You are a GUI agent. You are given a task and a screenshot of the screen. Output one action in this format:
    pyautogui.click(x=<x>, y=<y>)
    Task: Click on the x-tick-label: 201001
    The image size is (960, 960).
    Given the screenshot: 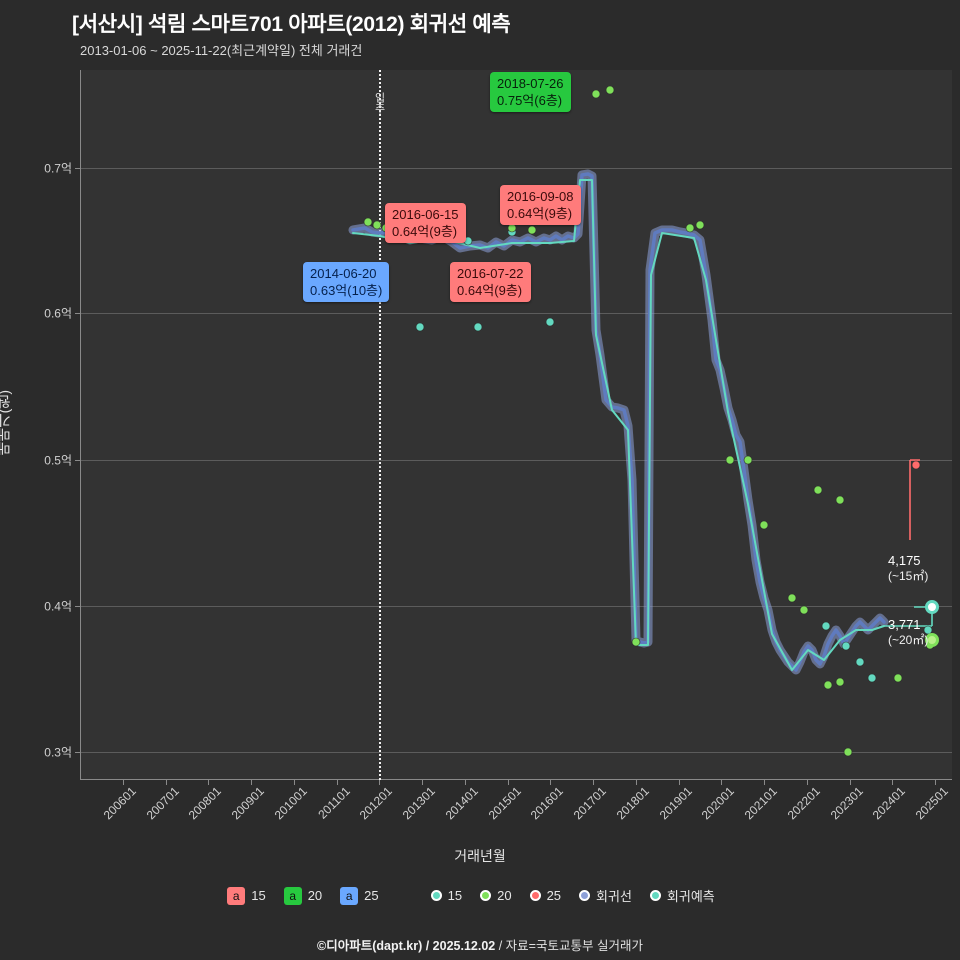 What is the action you would take?
    pyautogui.click(x=290, y=803)
    